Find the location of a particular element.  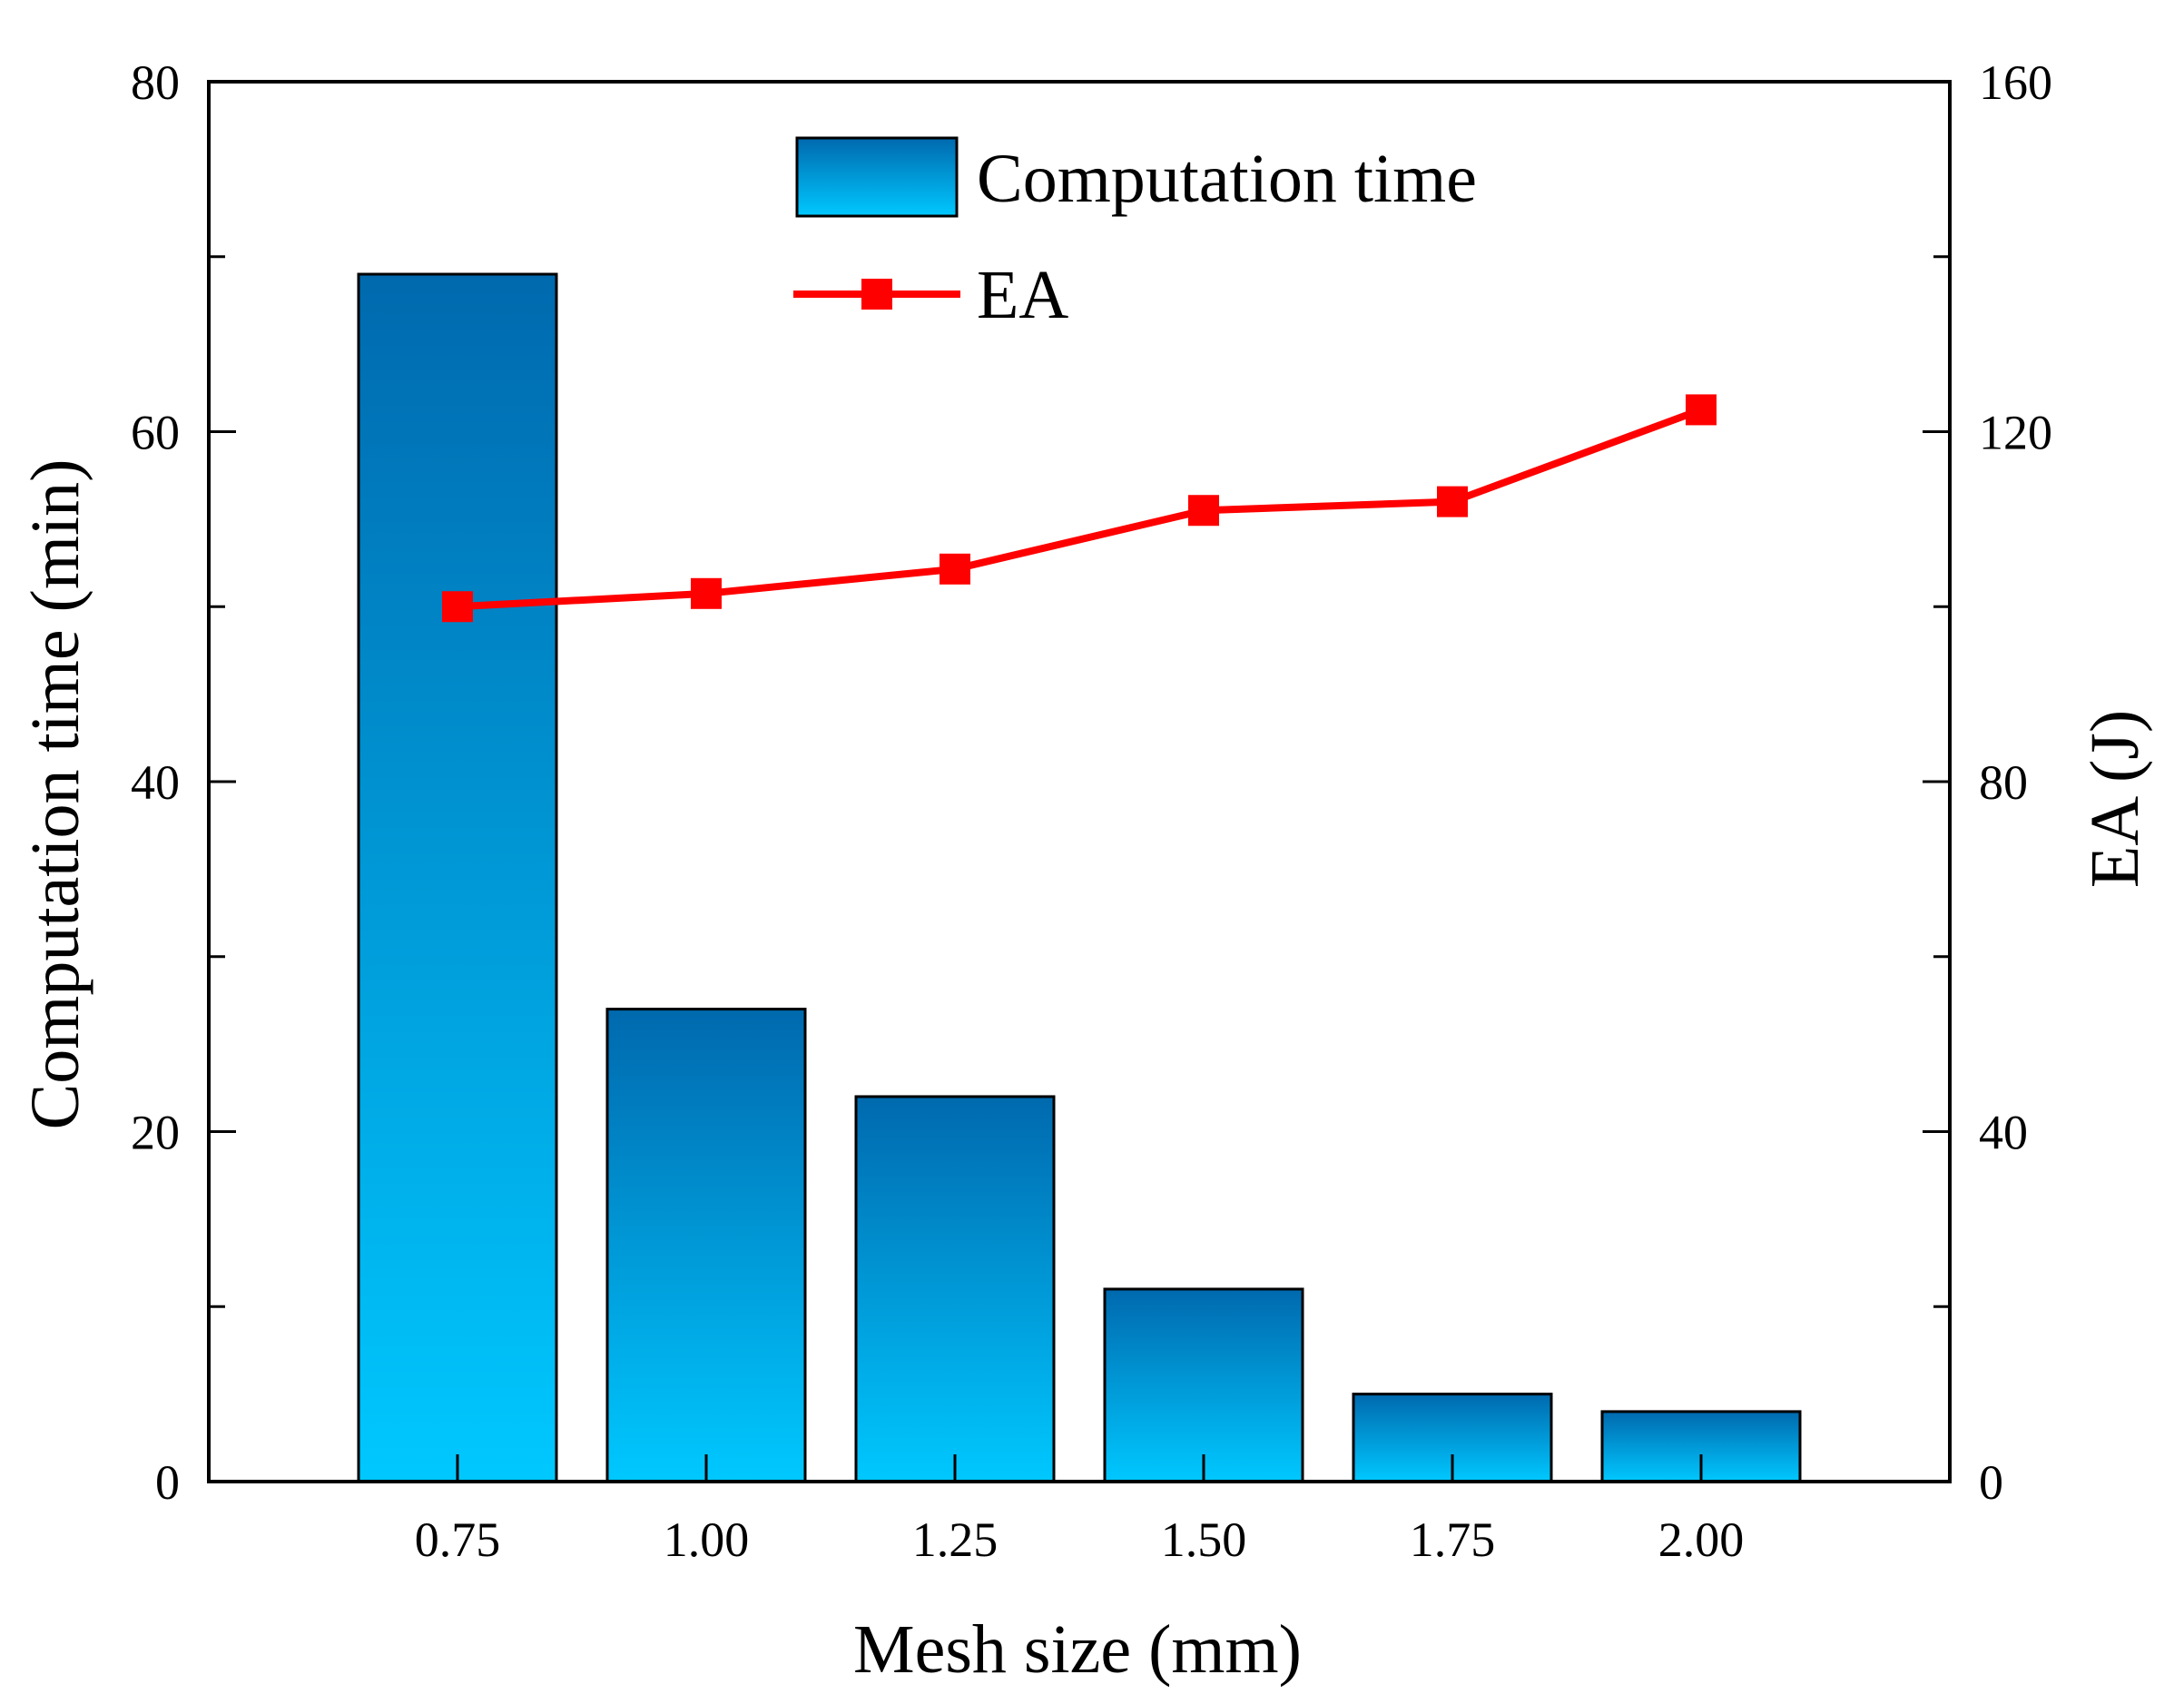

left-tick-label-20: 20 is located at coordinates (155, 1133).